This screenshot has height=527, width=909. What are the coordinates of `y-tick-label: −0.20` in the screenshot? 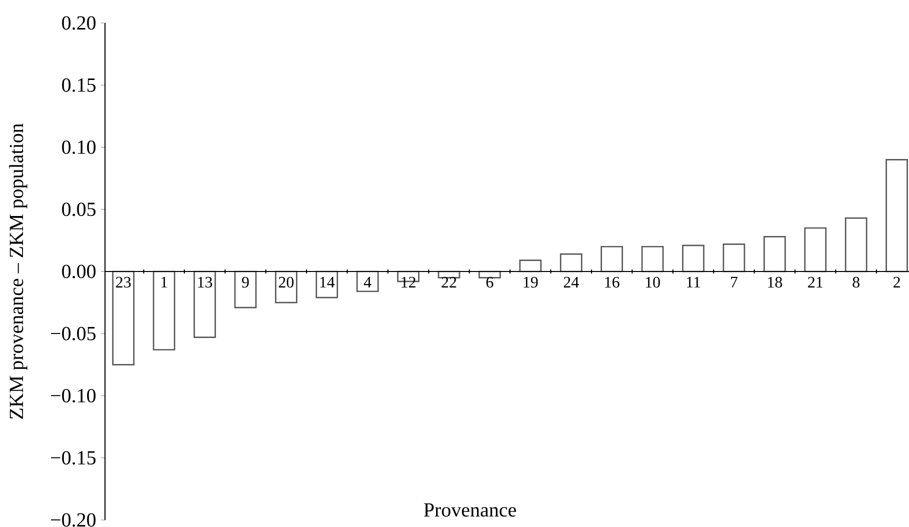 It's located at (73, 520).